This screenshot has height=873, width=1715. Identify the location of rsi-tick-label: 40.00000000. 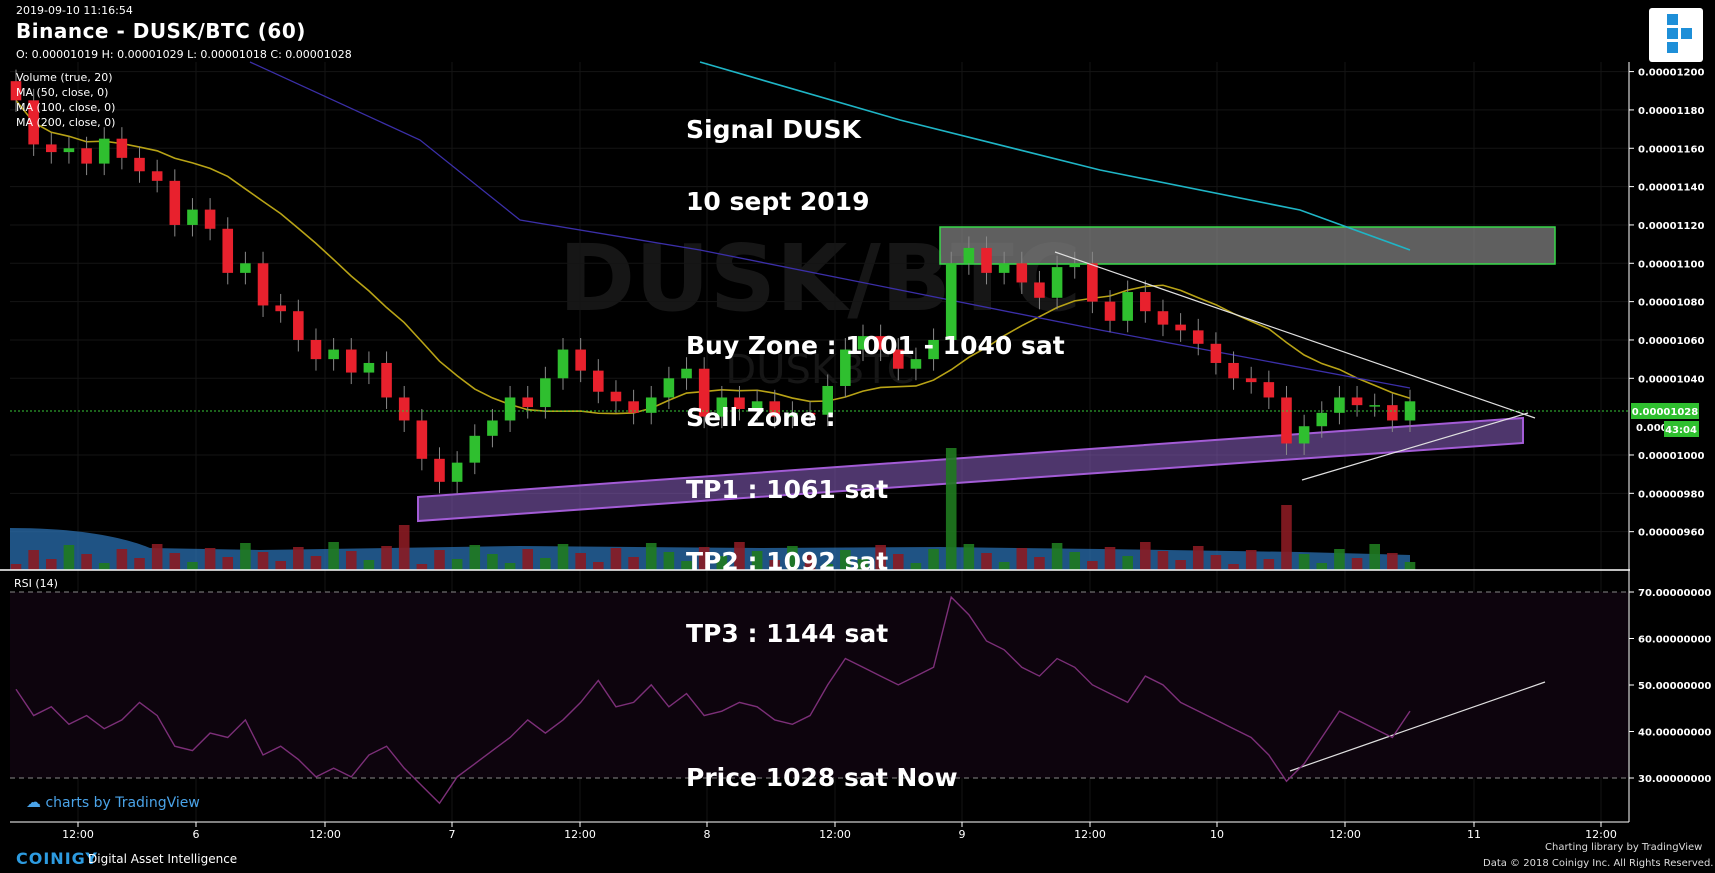
(1674, 733).